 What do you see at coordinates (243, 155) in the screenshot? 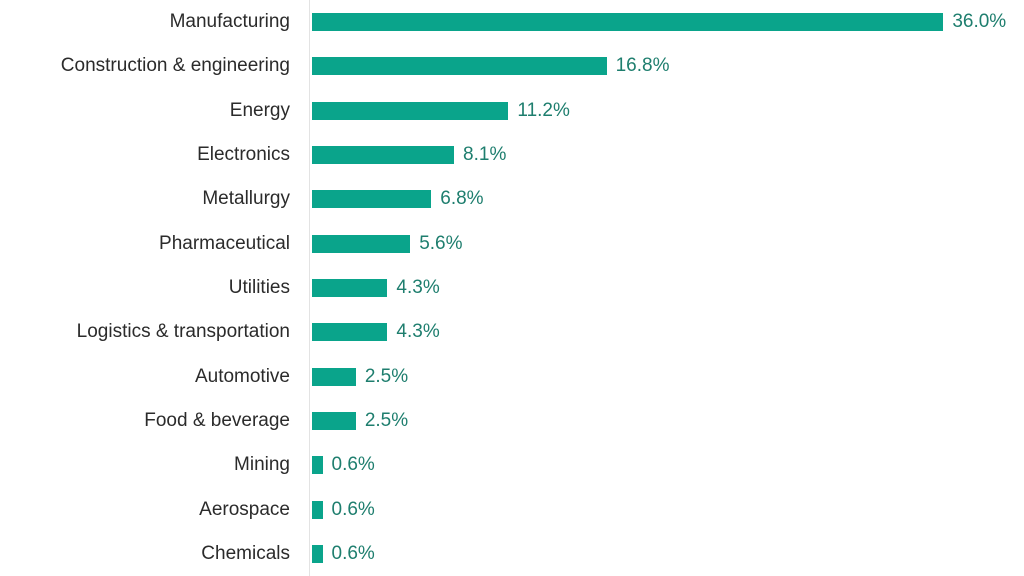
I see `category-label: Electronics` at bounding box center [243, 155].